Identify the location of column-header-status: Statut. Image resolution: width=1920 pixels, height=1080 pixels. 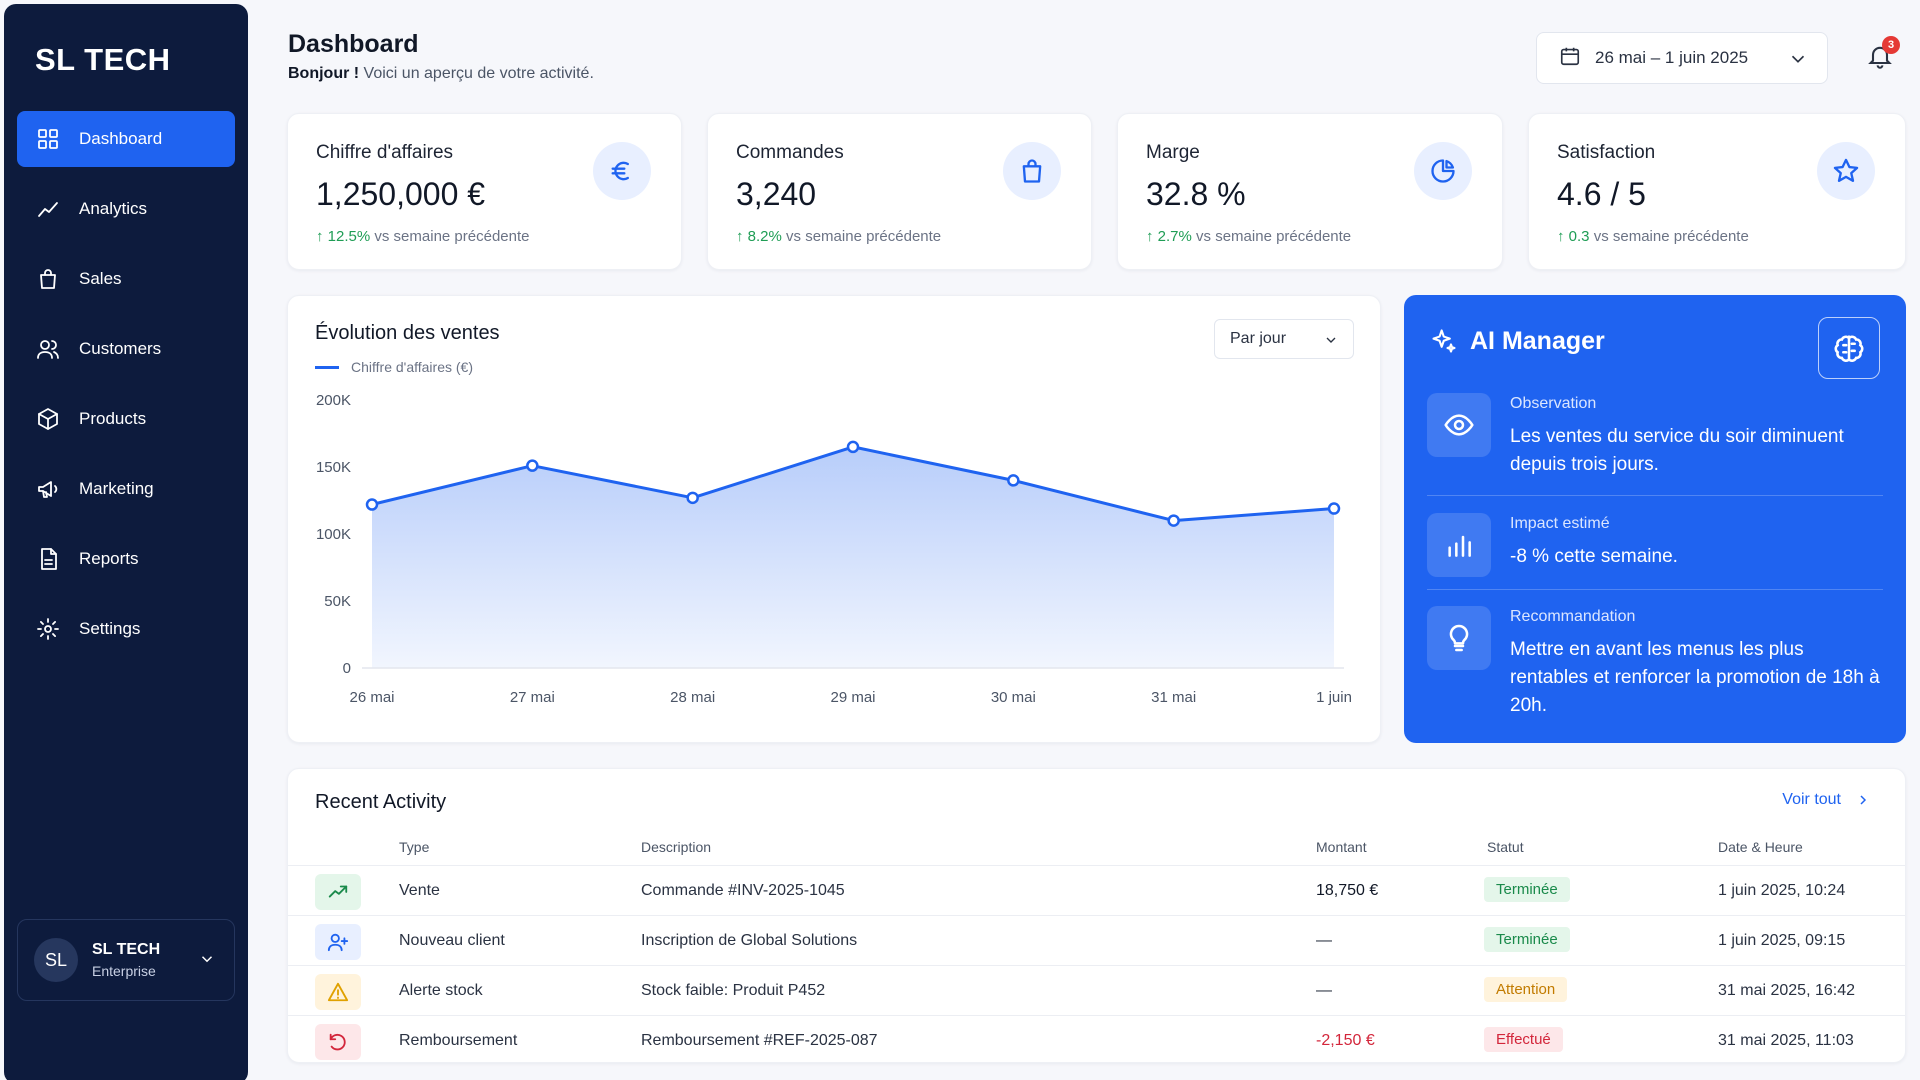
(1505, 847).